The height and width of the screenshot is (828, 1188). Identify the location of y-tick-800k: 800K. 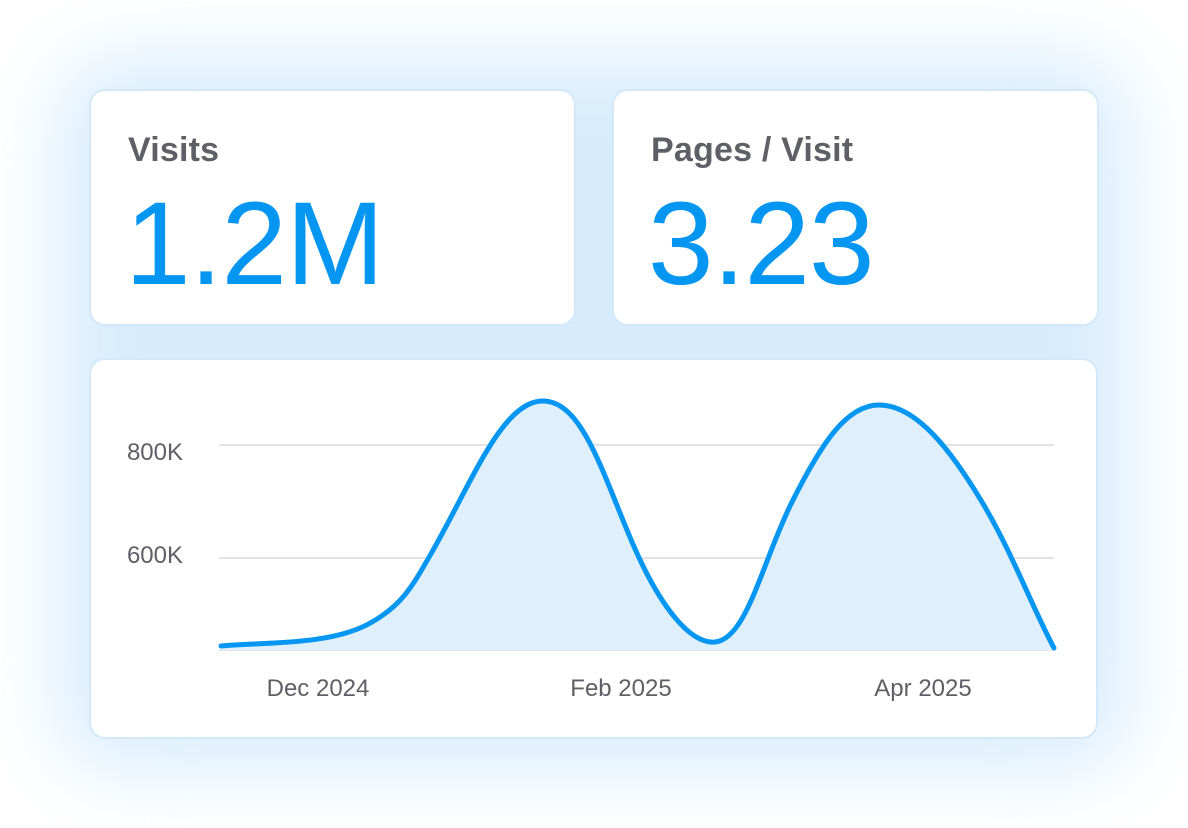
(155, 452).